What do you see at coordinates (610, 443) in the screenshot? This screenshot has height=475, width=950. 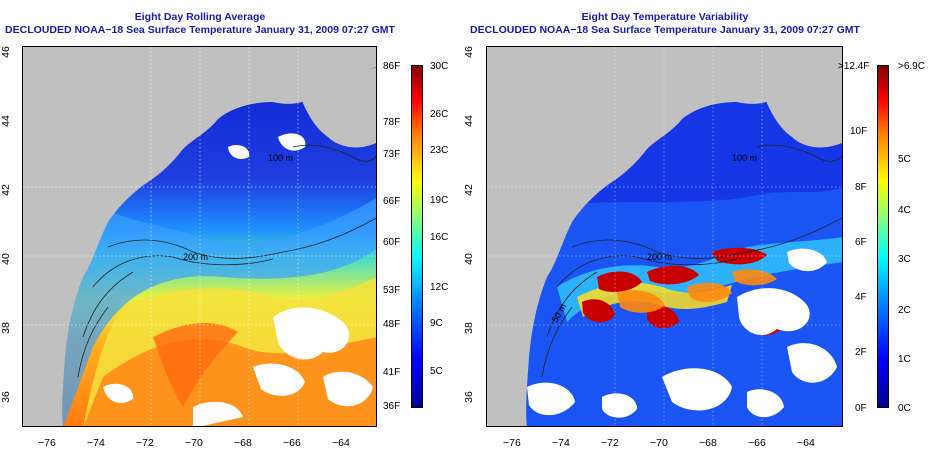 I see `right-x-tick-72: −72` at bounding box center [610, 443].